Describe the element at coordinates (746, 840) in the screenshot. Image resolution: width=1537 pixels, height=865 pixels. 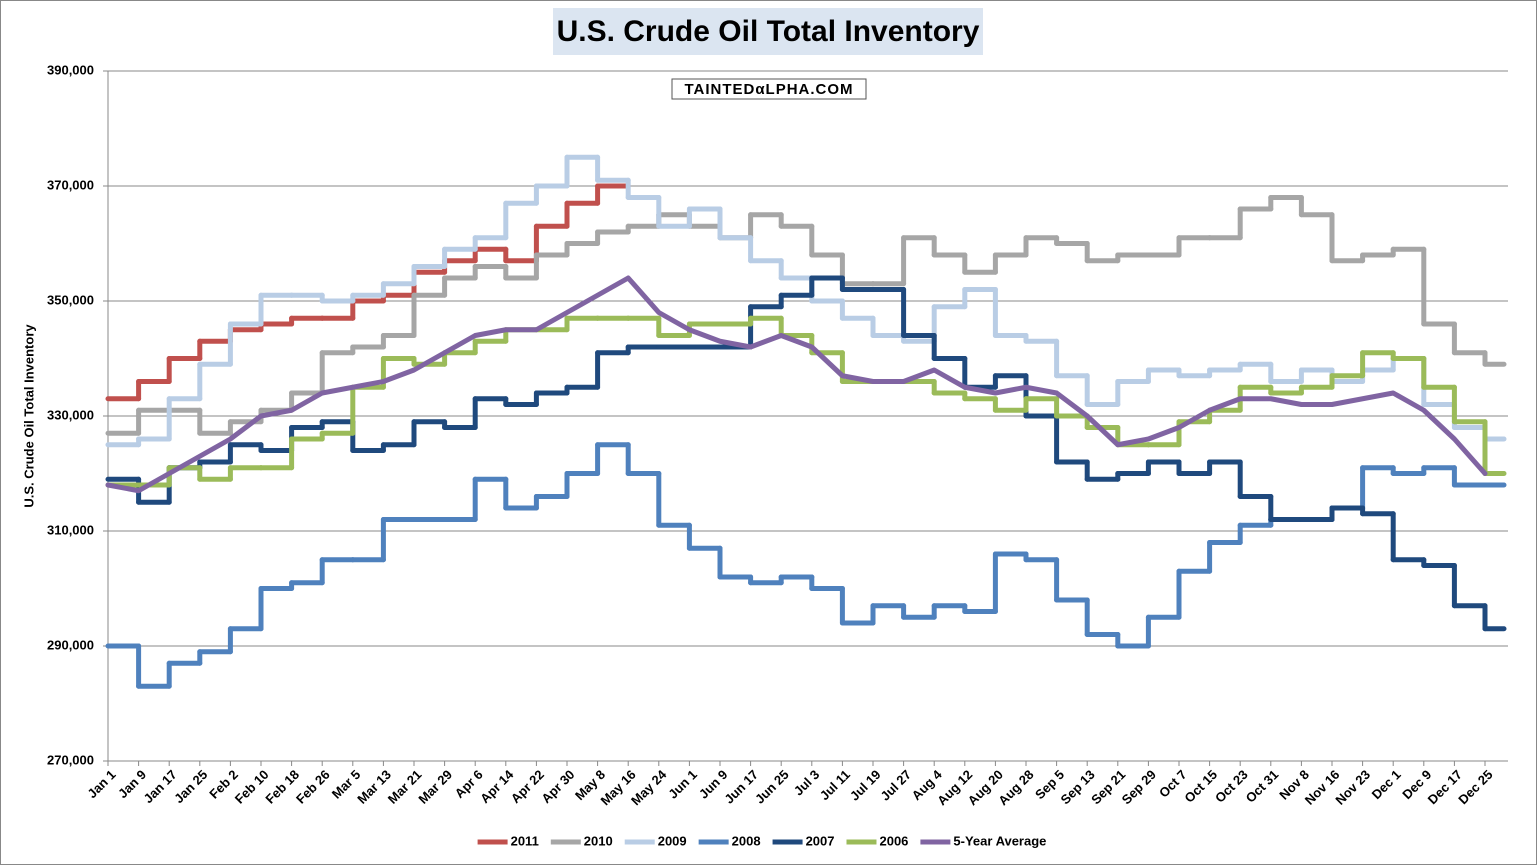
I see `legend-label: 2008` at that location.